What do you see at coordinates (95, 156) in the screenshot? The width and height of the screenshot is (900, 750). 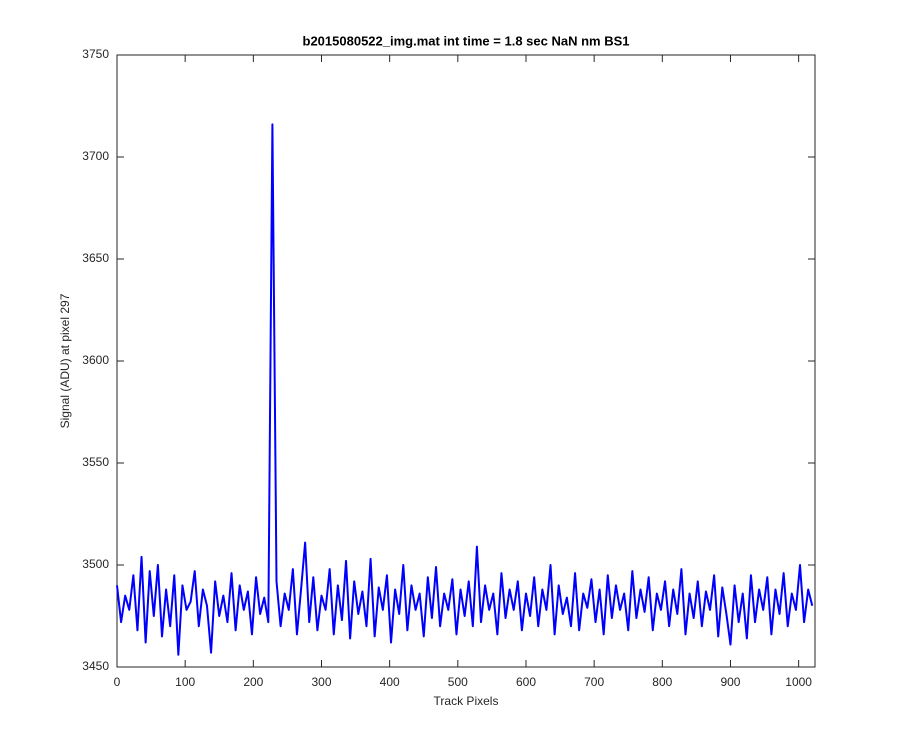 I see `y-tick-label: 3700` at bounding box center [95, 156].